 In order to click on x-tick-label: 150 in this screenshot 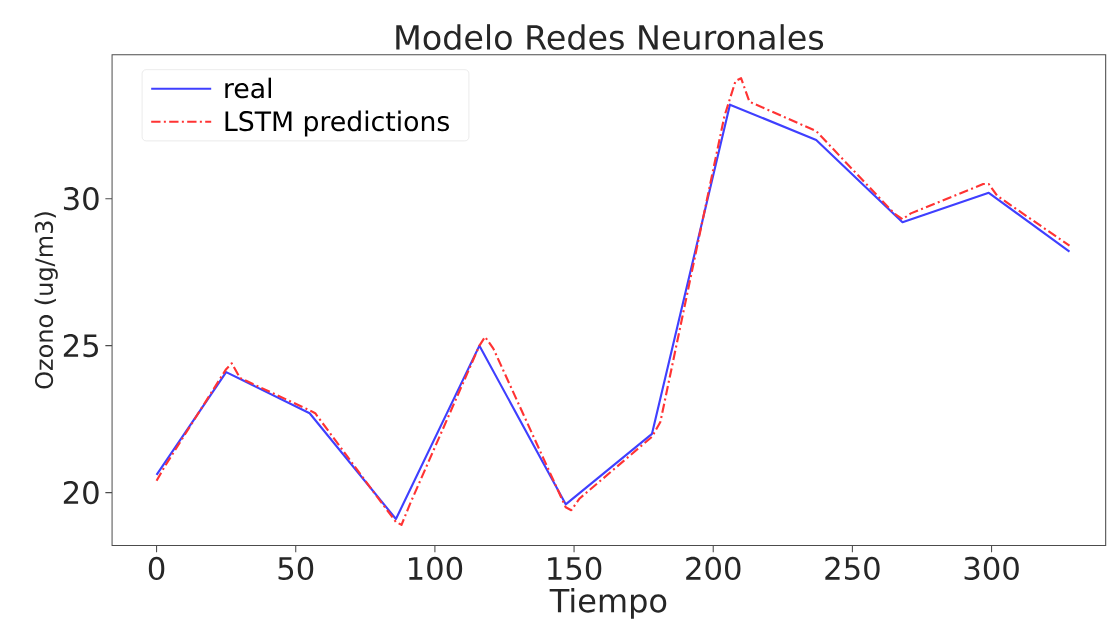, I will do `click(575, 568)`.